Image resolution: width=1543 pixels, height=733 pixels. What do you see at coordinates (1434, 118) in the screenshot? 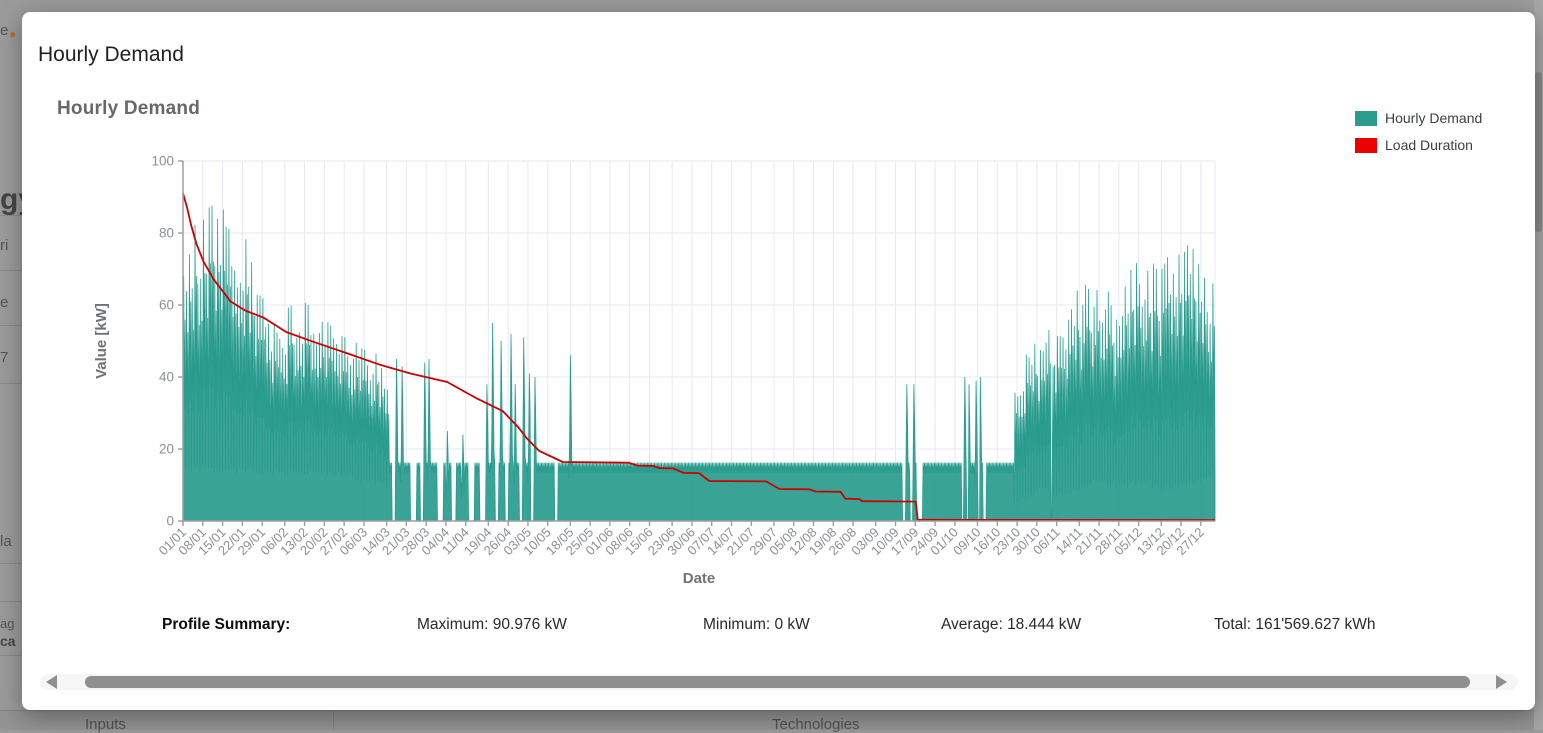
I see `legend-label: Hourly Demand` at bounding box center [1434, 118].